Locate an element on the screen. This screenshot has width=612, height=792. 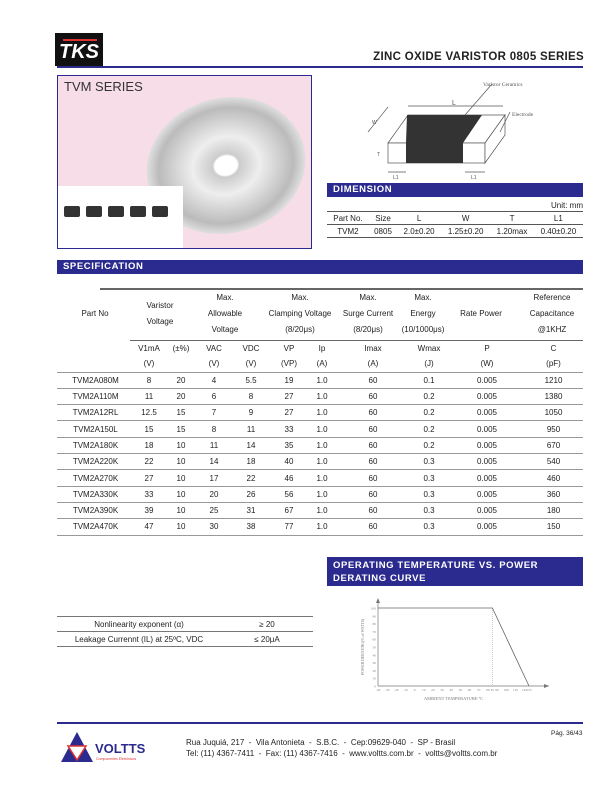
spec-cell: 22 is located at coordinates (149, 461).